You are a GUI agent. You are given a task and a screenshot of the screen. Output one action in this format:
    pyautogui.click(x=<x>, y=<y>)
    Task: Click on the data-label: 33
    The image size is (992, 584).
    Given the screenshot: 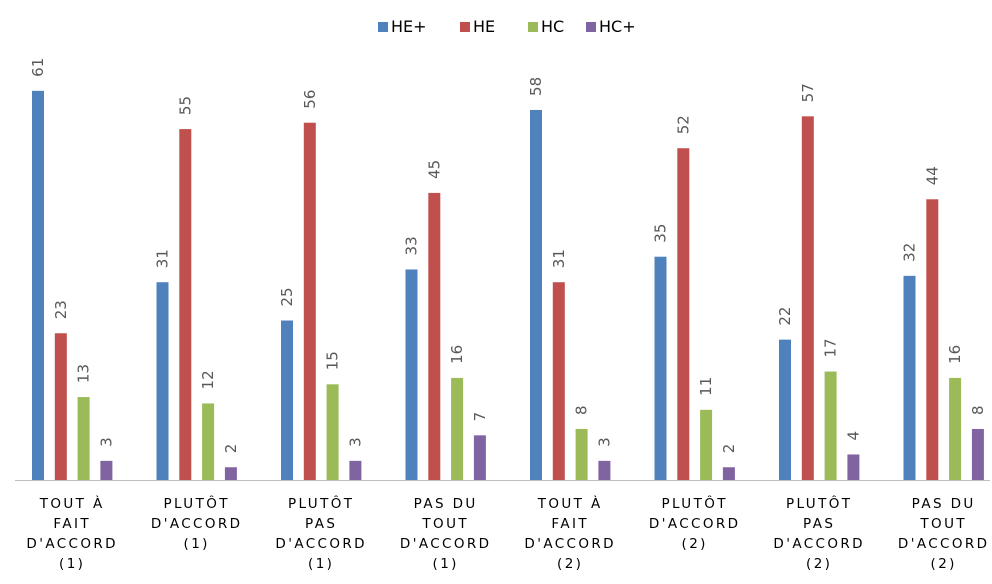 What is the action you would take?
    pyautogui.click(x=412, y=245)
    